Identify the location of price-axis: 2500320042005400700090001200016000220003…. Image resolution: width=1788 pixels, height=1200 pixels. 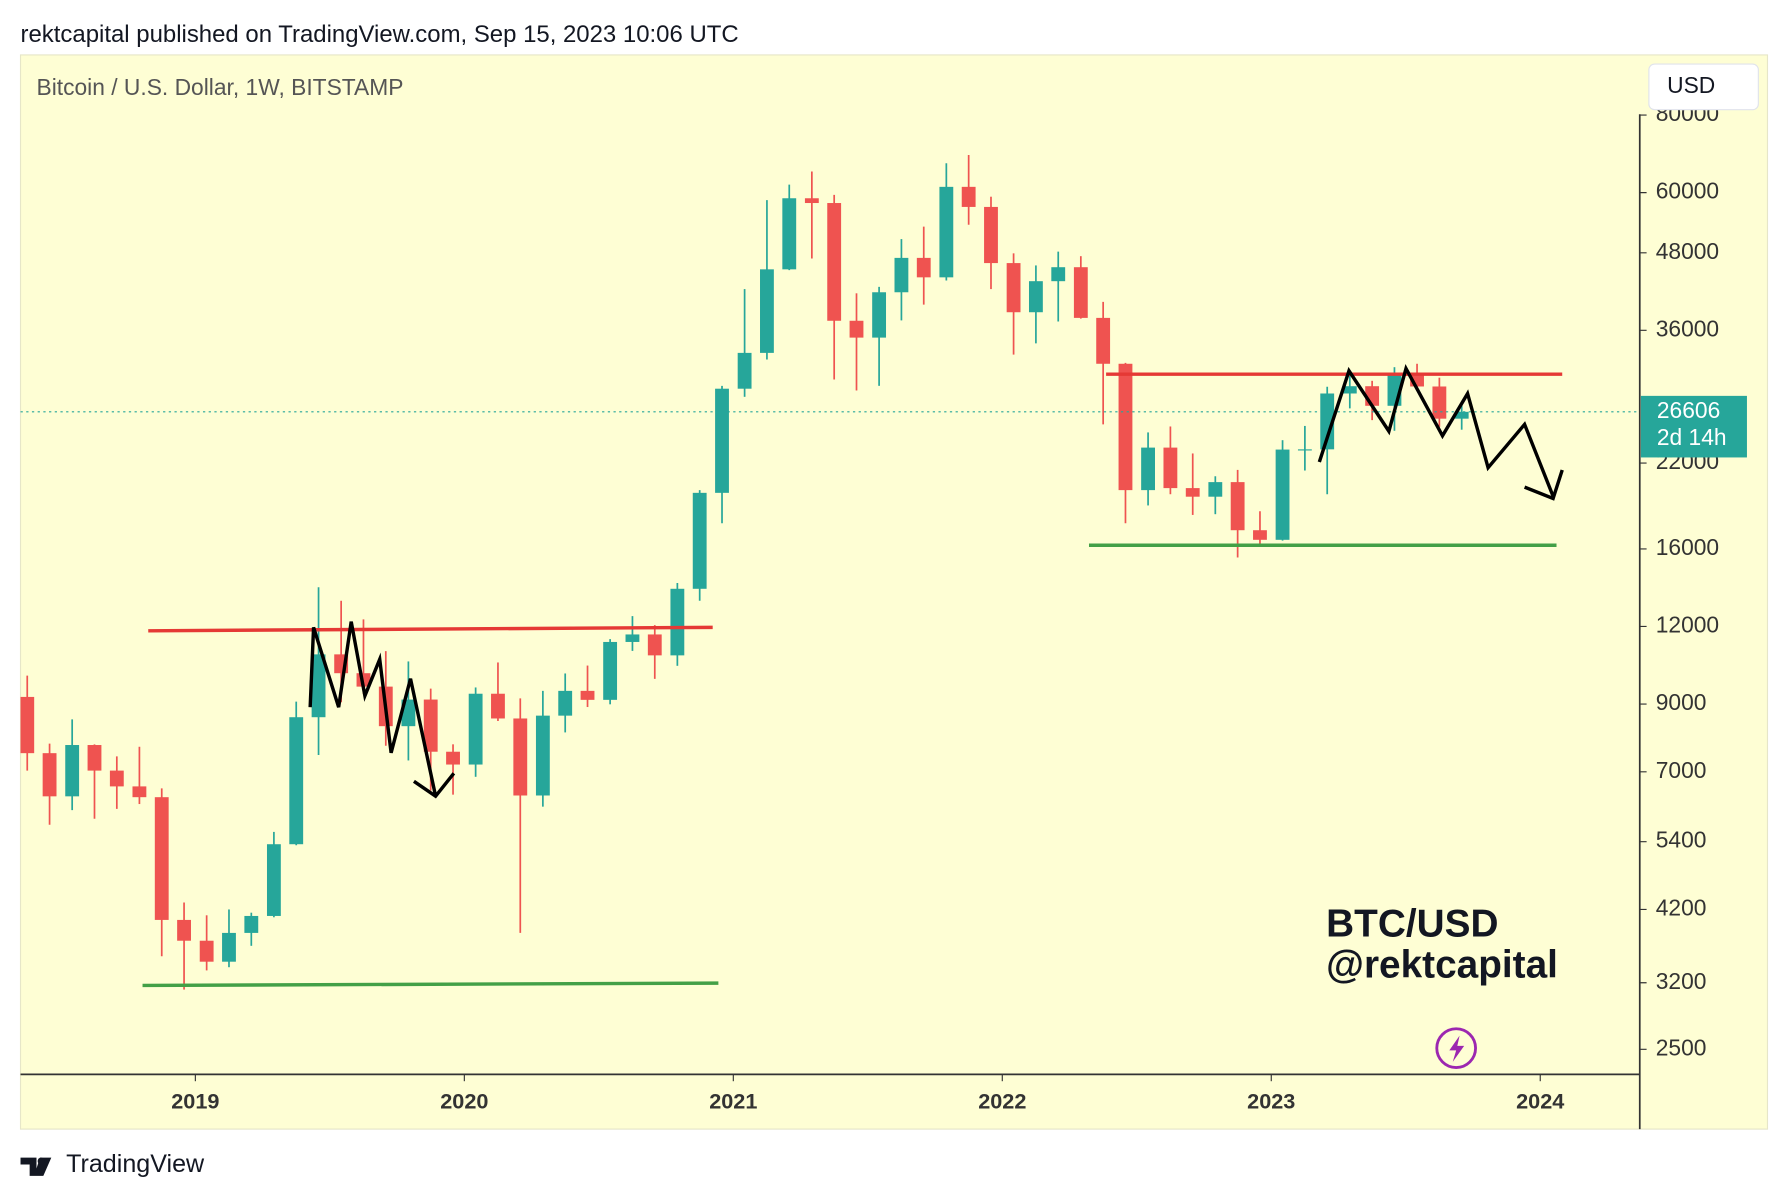
(1679, 580).